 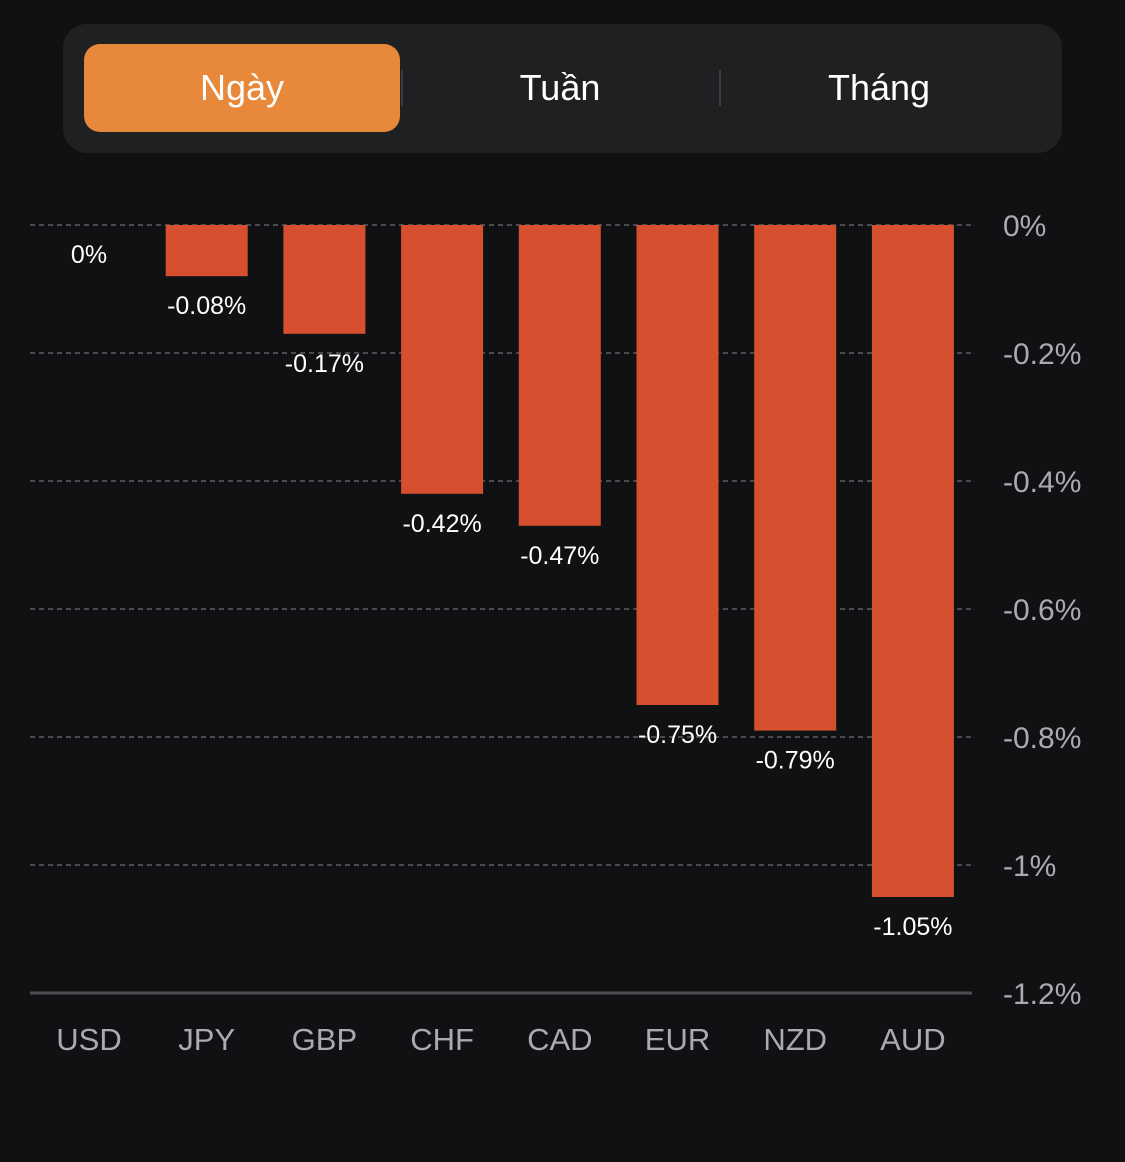 What do you see at coordinates (1042, 610) in the screenshot?
I see `y-tick-label: -0.6%` at bounding box center [1042, 610].